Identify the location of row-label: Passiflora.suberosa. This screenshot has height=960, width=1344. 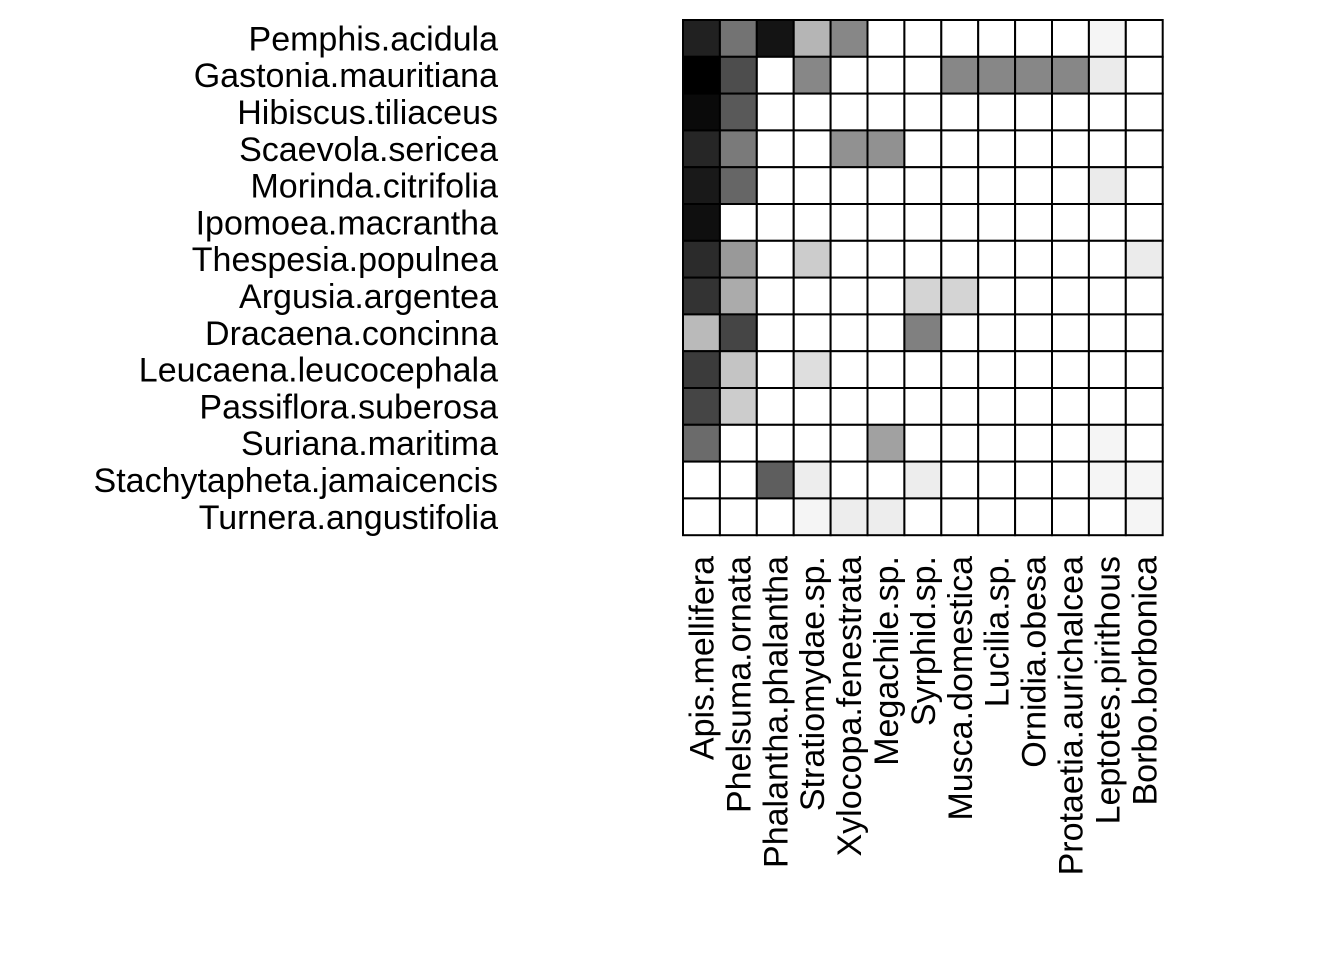
(348, 407).